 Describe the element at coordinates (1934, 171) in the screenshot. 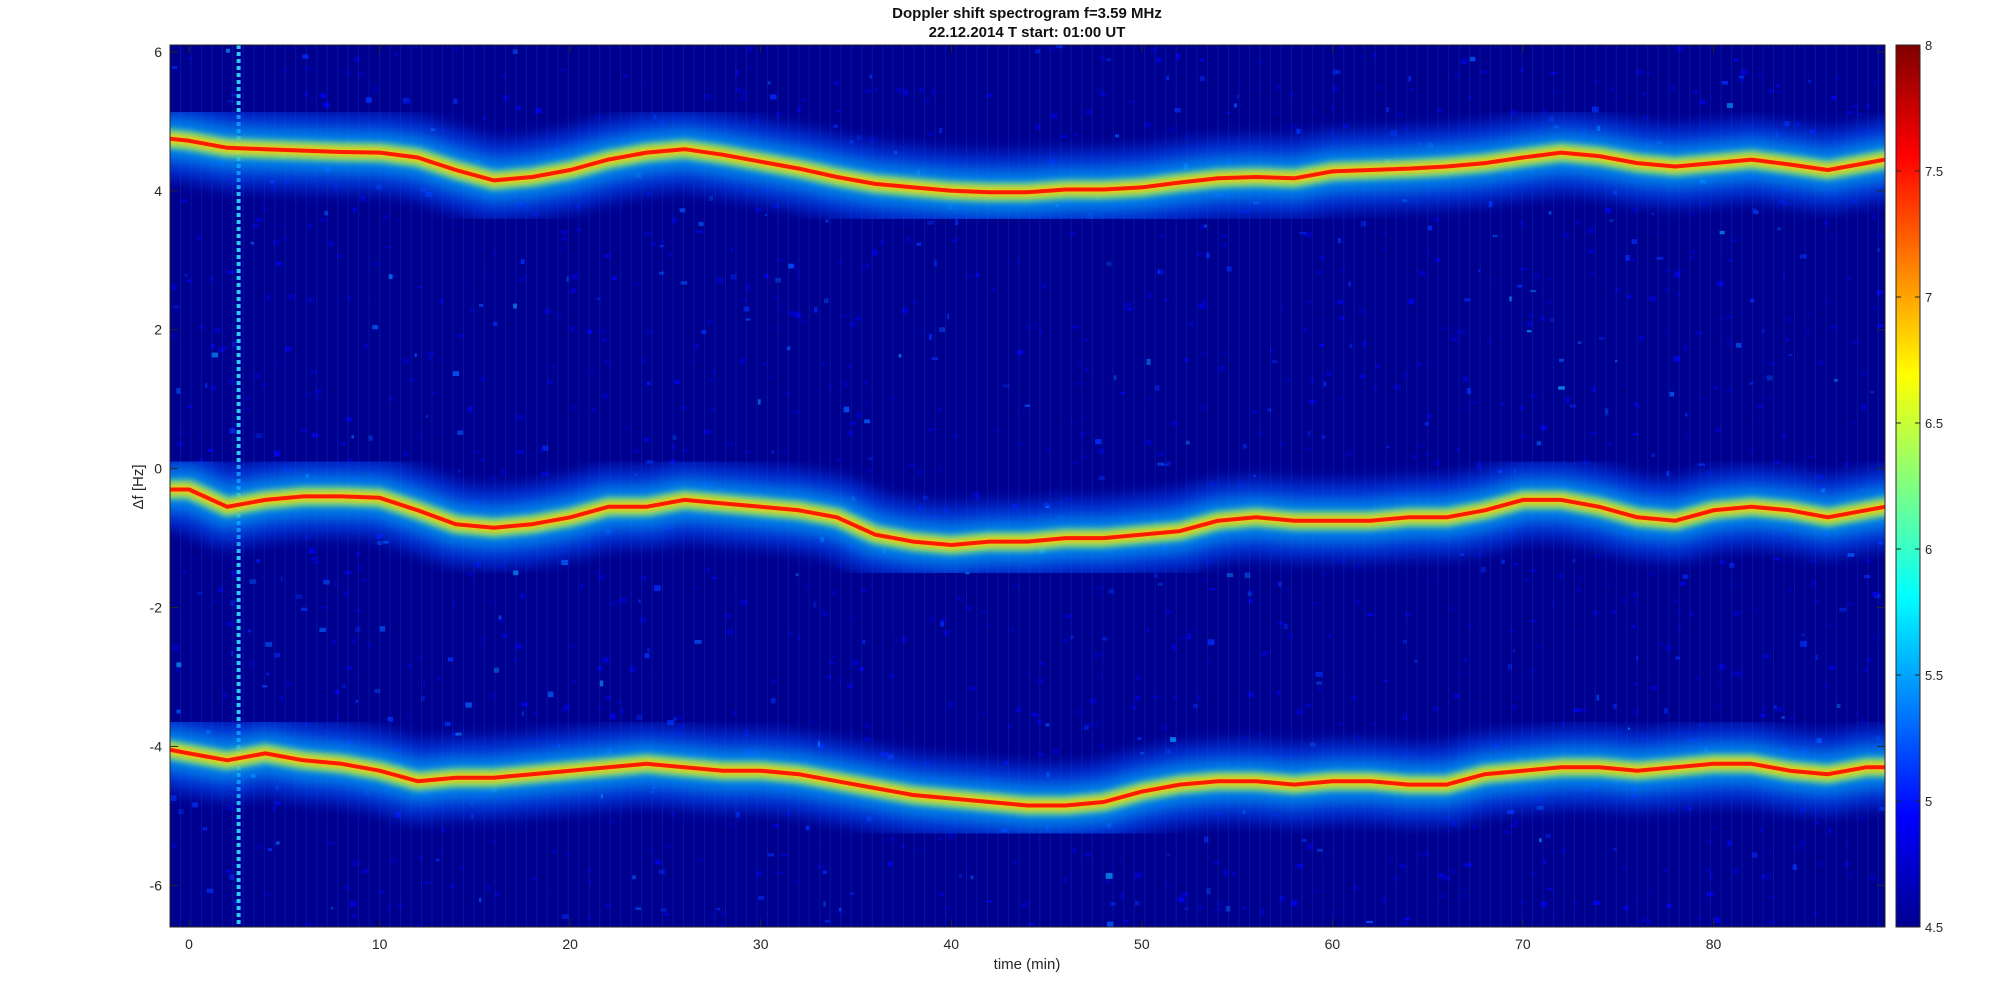

I see `colorbar-tick-label: 7.5` at that location.